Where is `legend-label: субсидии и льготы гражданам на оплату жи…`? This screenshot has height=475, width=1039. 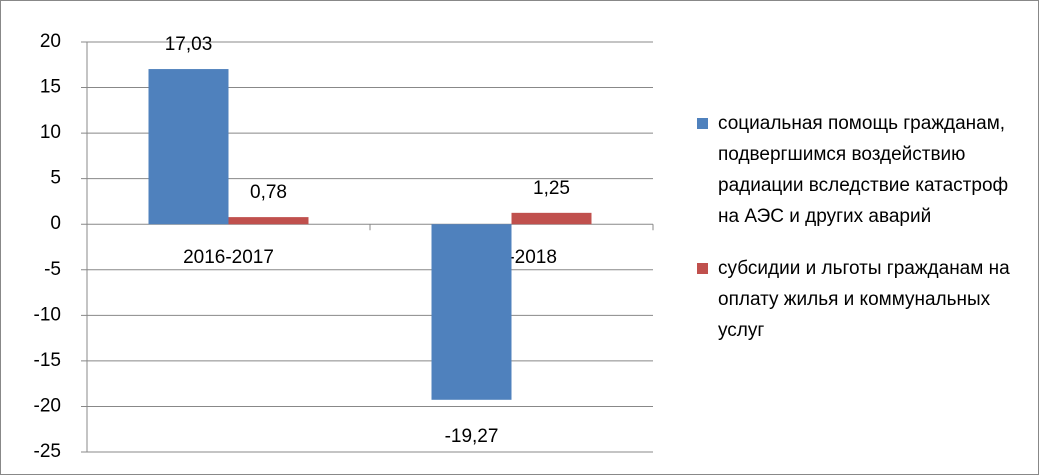
legend-label: субсидии и льготы гражданам на оплату жи… is located at coordinates (864, 299).